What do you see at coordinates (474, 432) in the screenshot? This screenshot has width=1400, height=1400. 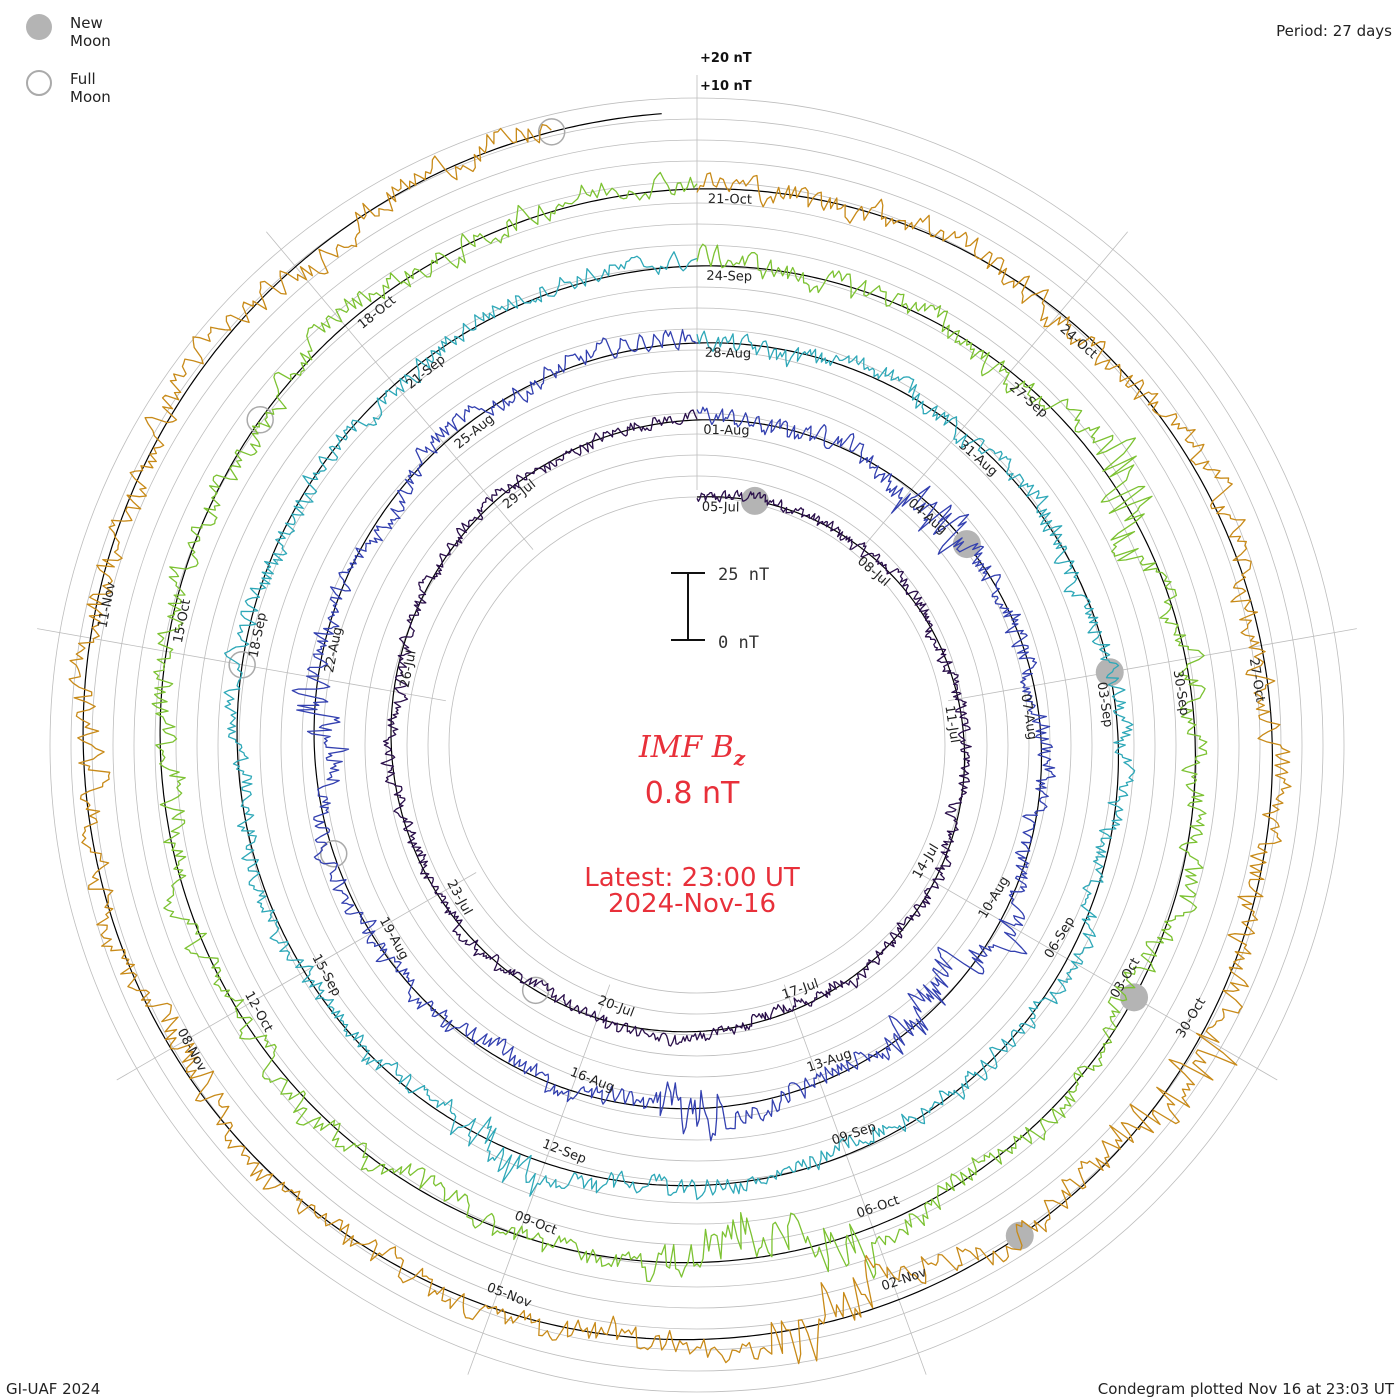 I see `date-label: 25-Aug` at bounding box center [474, 432].